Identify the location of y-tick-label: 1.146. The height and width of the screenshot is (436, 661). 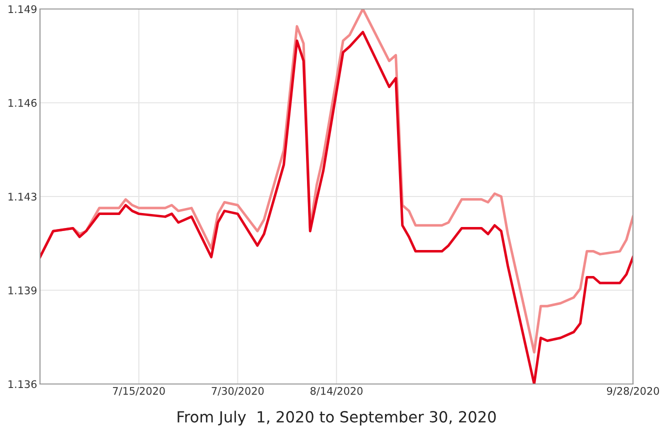
(22, 102).